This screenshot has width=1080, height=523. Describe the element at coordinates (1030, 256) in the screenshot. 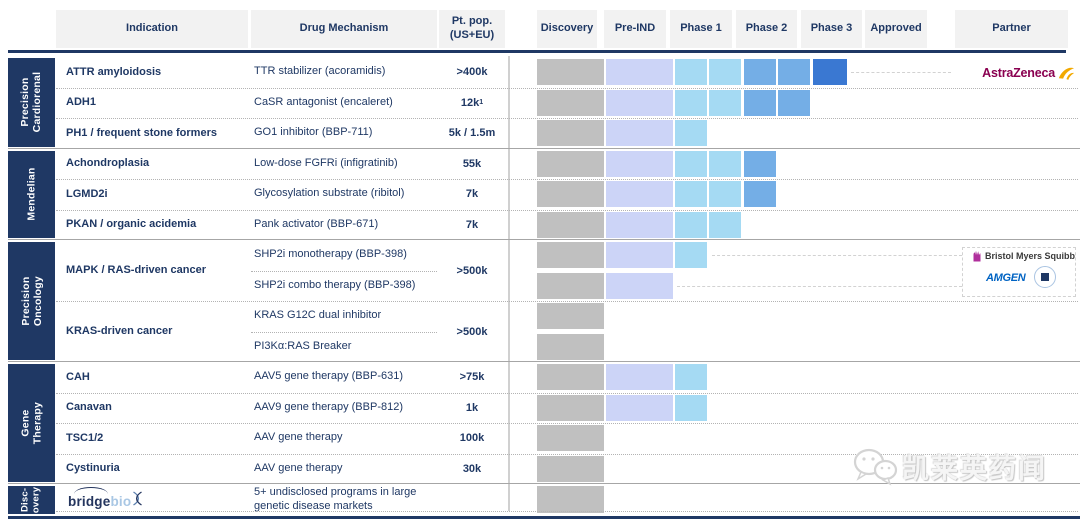

I see `bms-wordmark: Bristol Myers Squibb` at that location.